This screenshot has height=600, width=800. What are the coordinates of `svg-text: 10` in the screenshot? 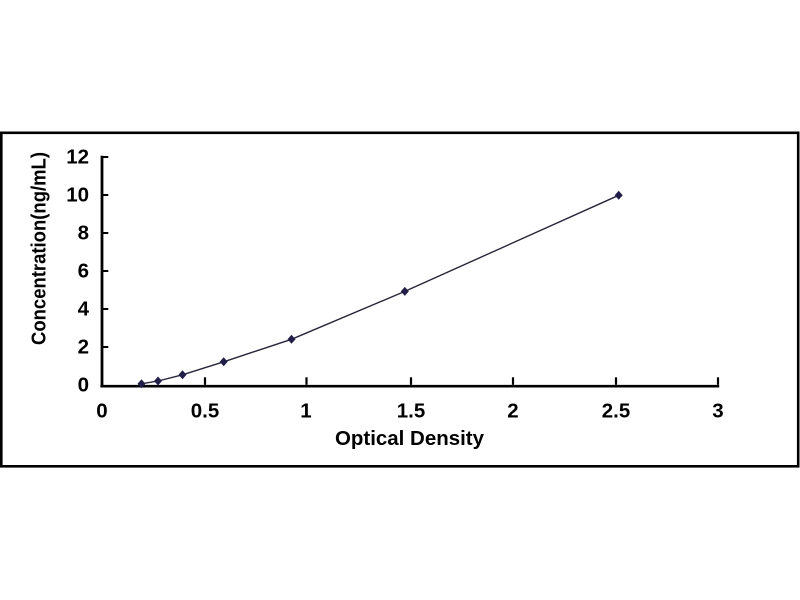 It's located at (77, 194).